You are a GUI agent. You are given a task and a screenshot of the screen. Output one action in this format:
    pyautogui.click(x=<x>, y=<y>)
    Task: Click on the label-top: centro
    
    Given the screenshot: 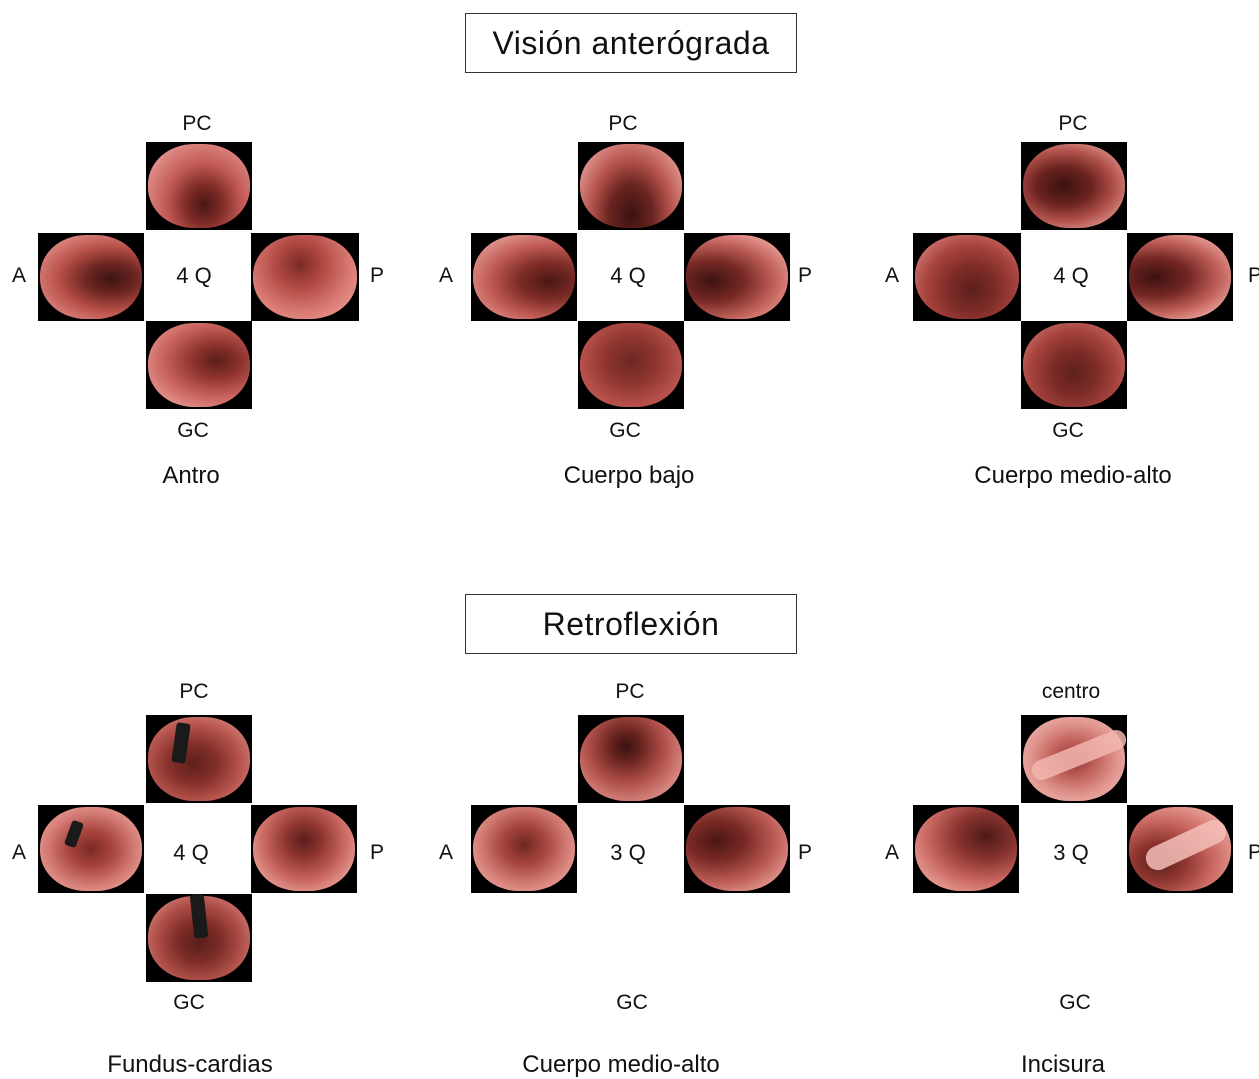 What is the action you would take?
    pyautogui.click(x=1071, y=691)
    